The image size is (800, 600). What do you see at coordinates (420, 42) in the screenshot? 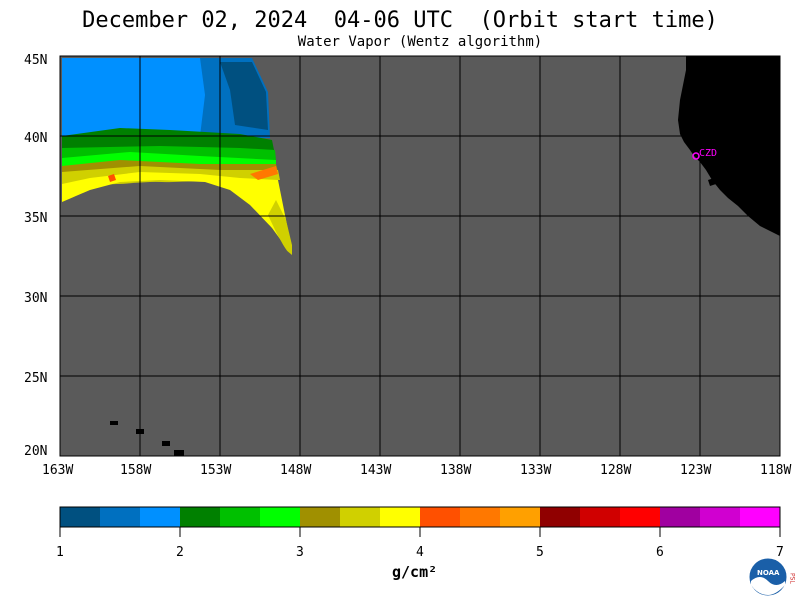
I see `map-subtitle: Water Vapor (Wentz algorithm)` at bounding box center [420, 42].